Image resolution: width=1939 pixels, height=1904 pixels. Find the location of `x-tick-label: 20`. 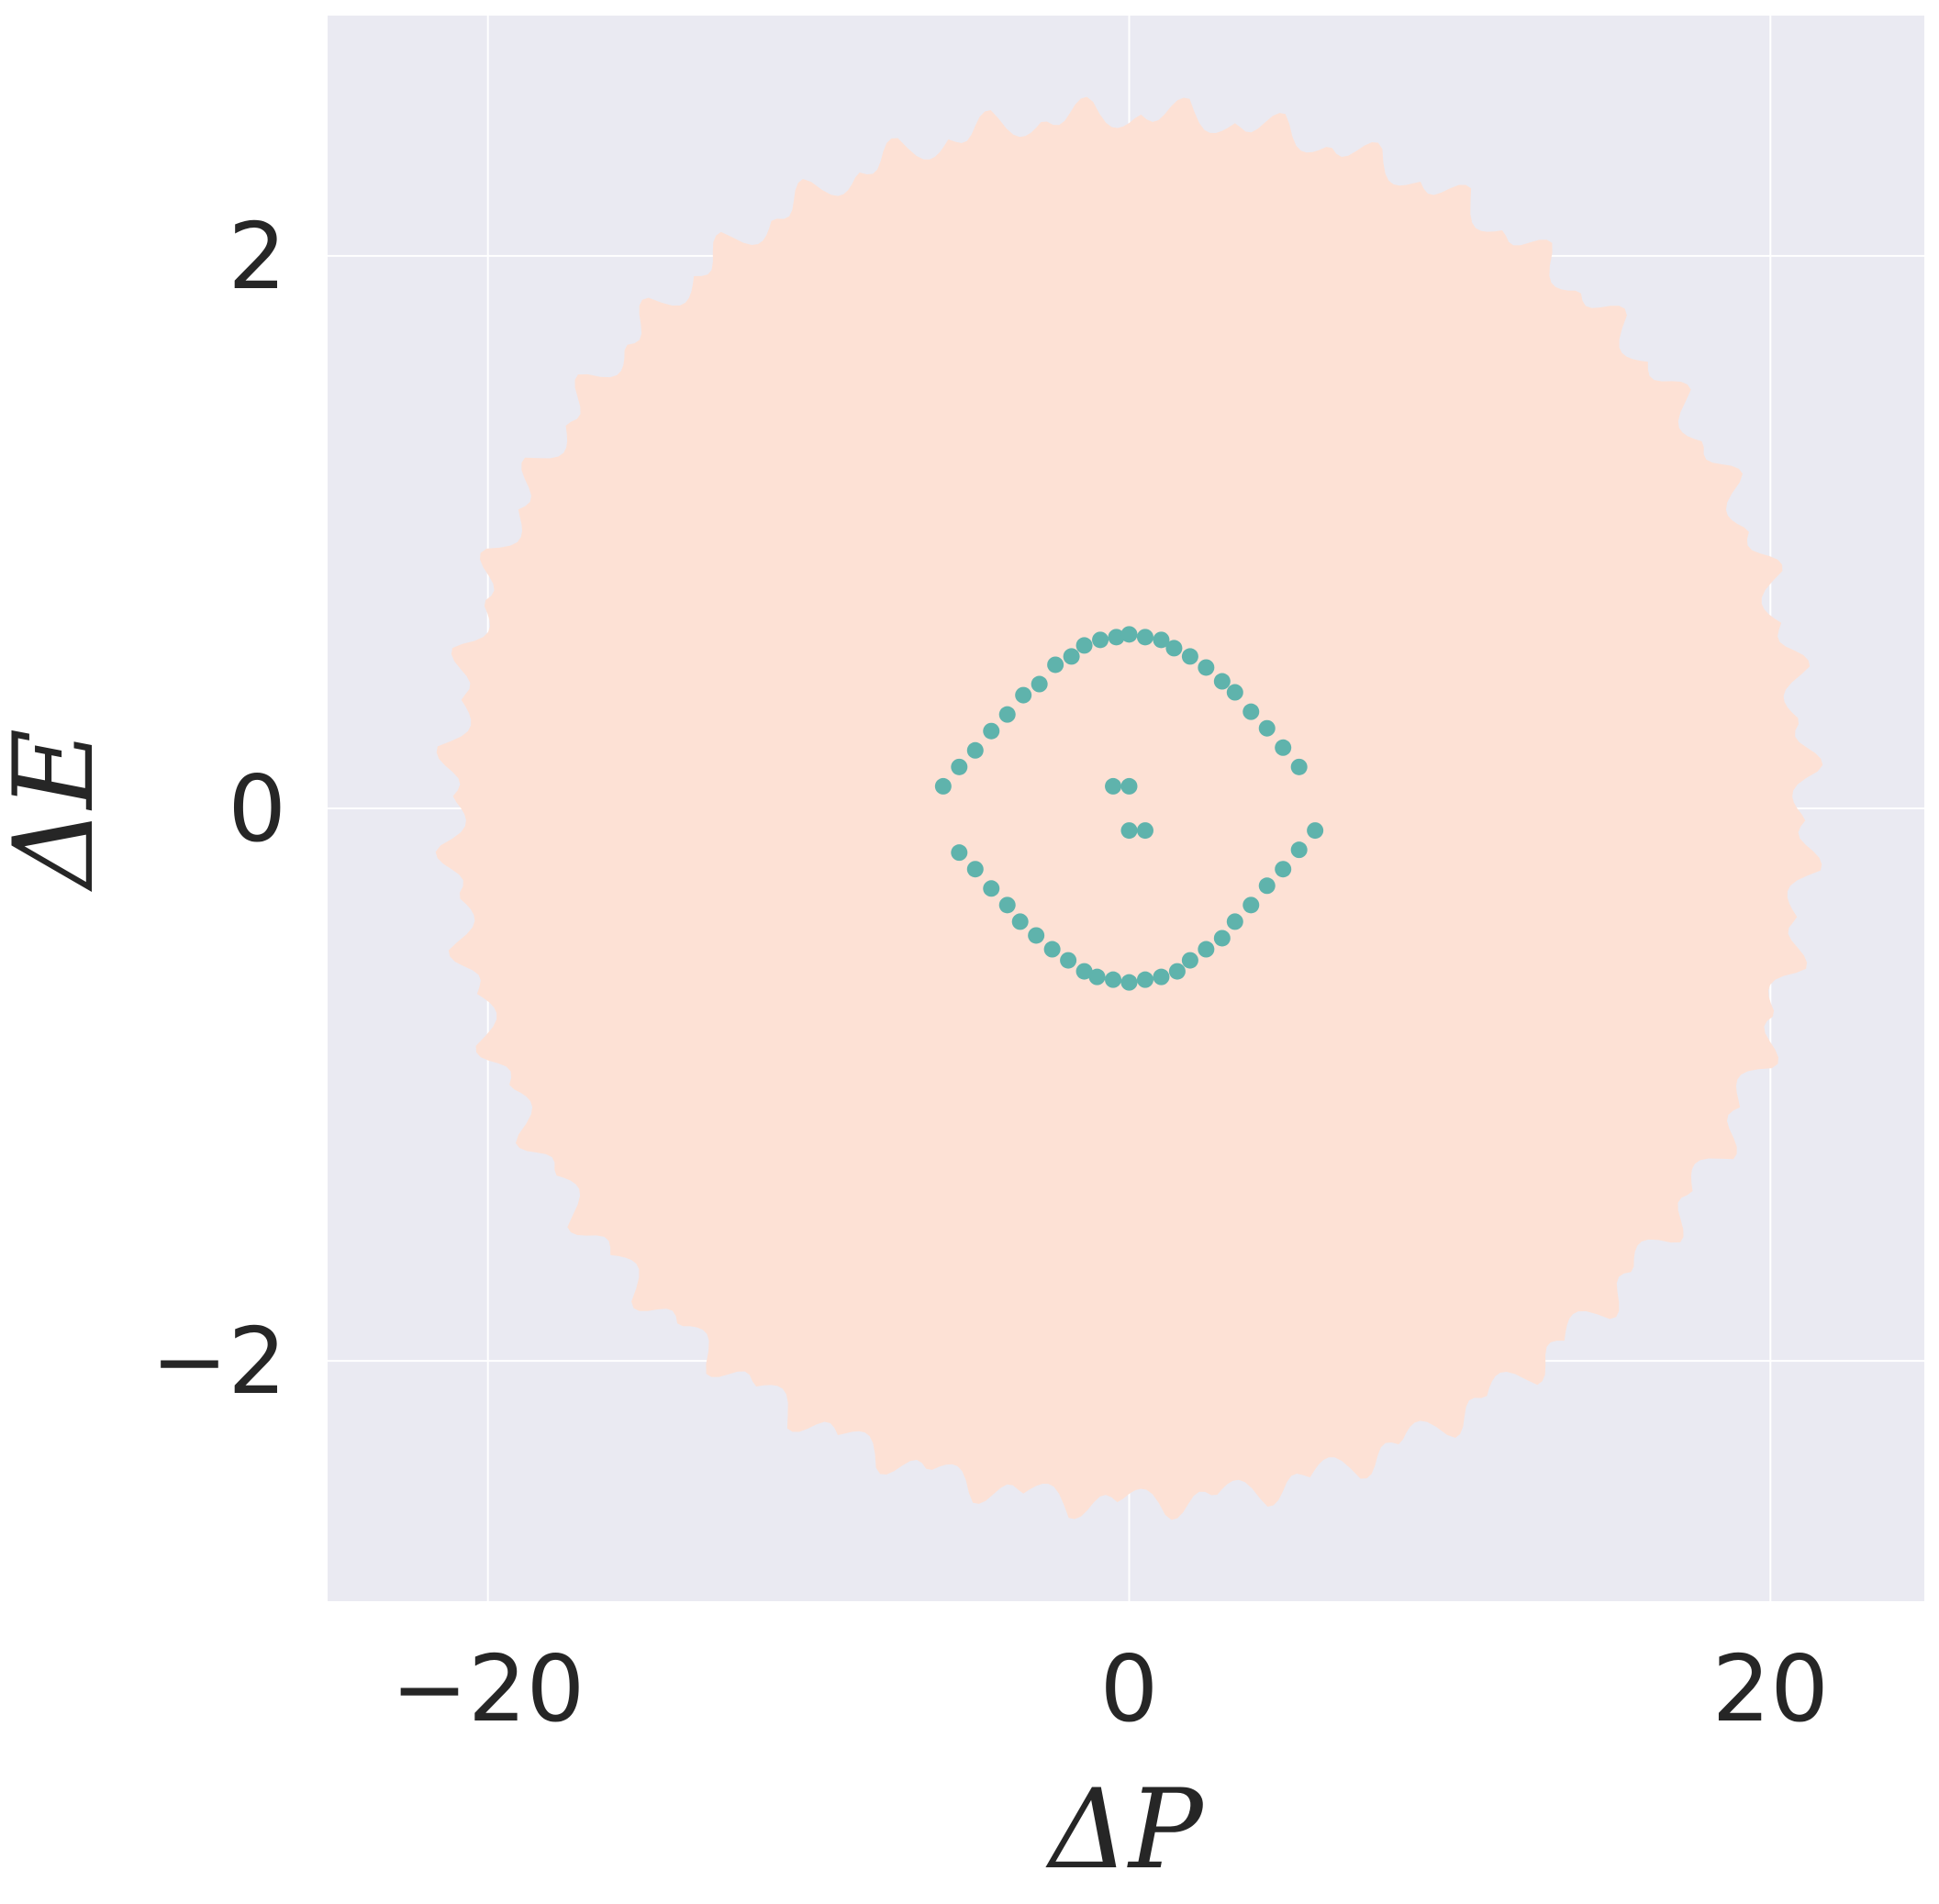

x-tick-label: 20 is located at coordinates (1770, 1689).